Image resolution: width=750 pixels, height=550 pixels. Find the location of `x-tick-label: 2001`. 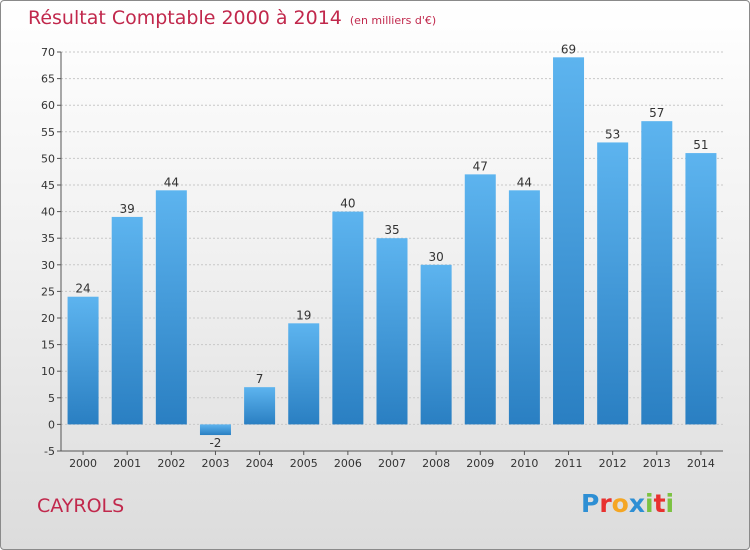

x-tick-label: 2001 is located at coordinates (127, 463).